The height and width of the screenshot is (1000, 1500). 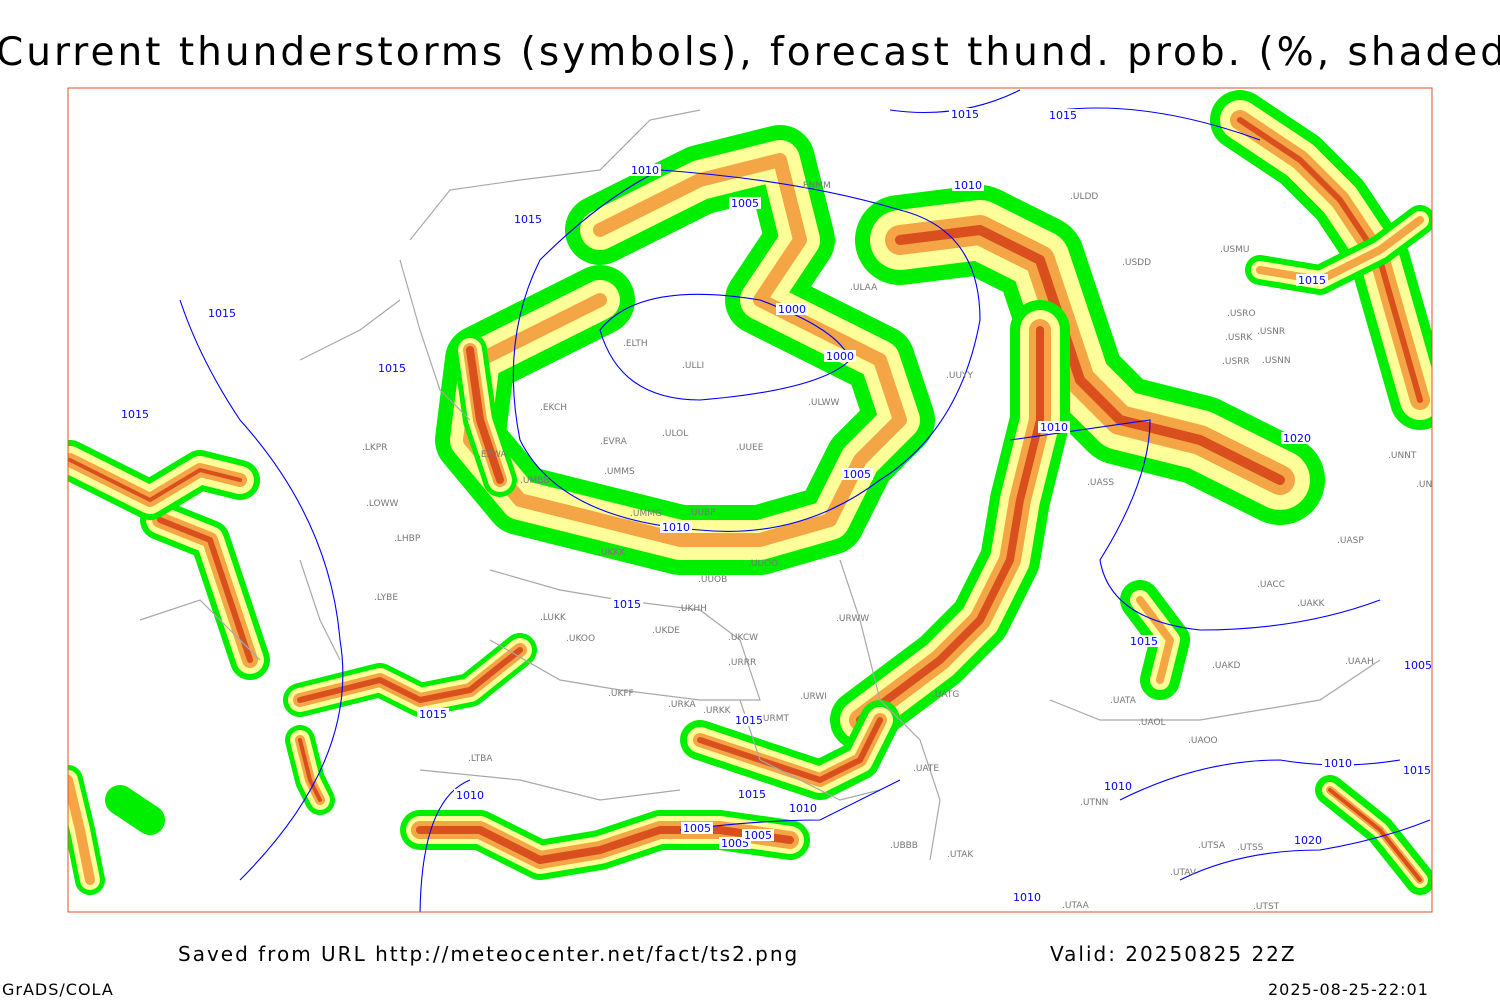 I want to click on station-label: .UNNT, so click(x=1402, y=456).